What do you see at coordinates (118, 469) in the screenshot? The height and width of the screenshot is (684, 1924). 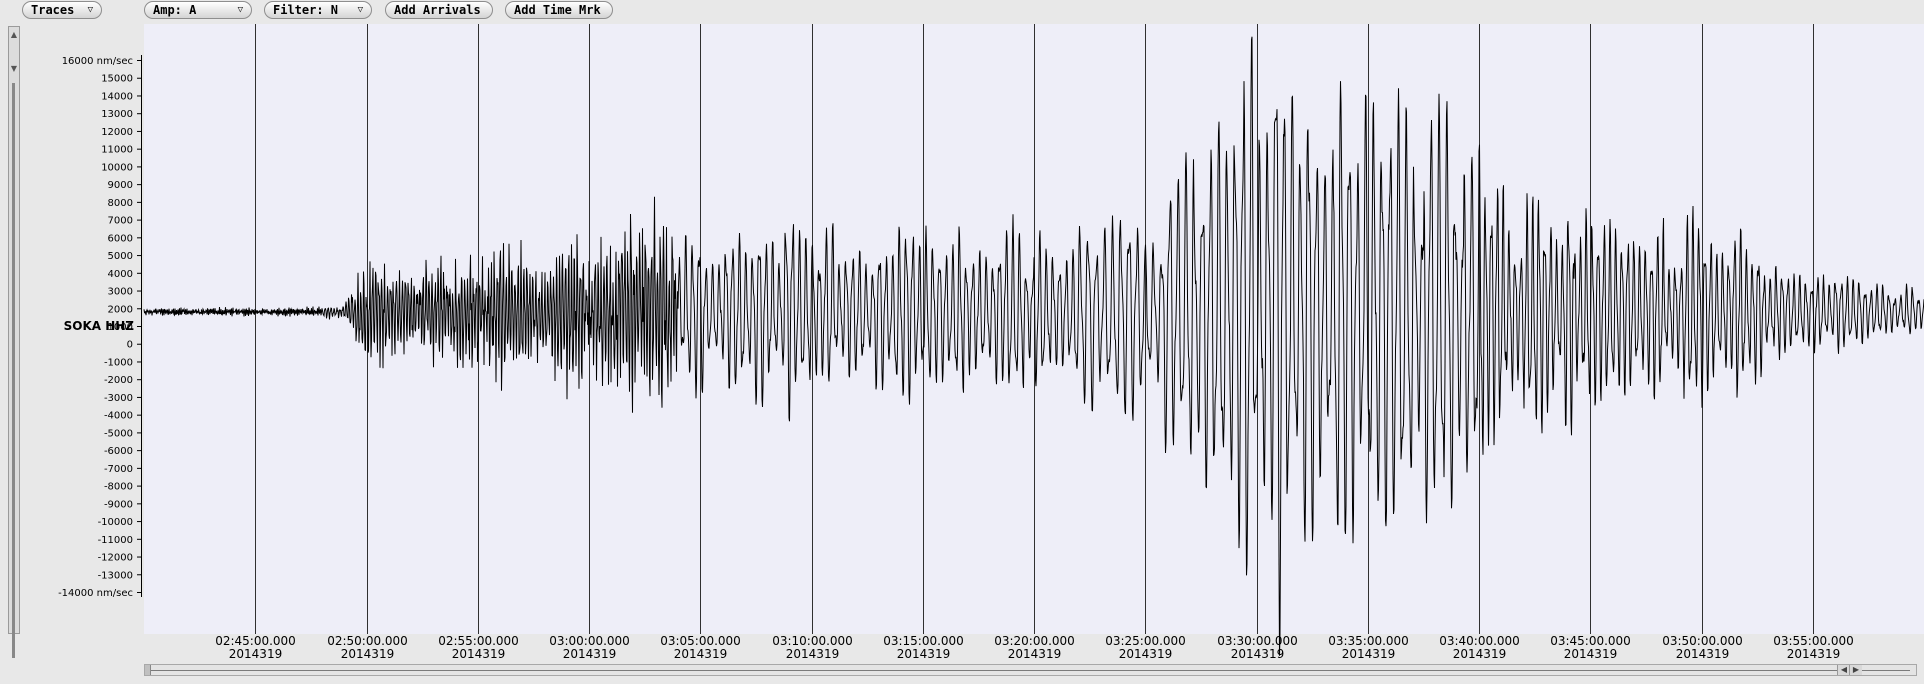 I see `y-tick-label: -7000` at bounding box center [118, 469].